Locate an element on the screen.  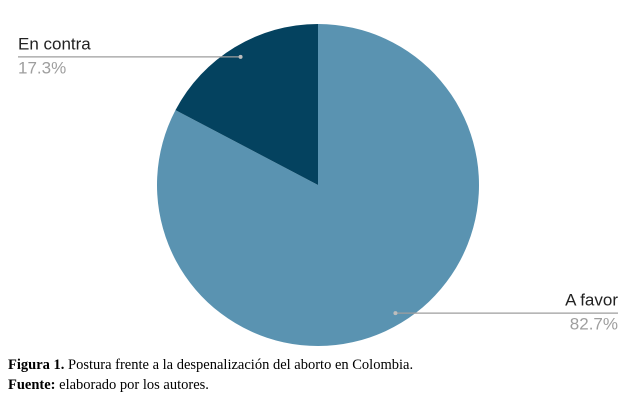
slice-label: A favor is located at coordinates (591, 300).